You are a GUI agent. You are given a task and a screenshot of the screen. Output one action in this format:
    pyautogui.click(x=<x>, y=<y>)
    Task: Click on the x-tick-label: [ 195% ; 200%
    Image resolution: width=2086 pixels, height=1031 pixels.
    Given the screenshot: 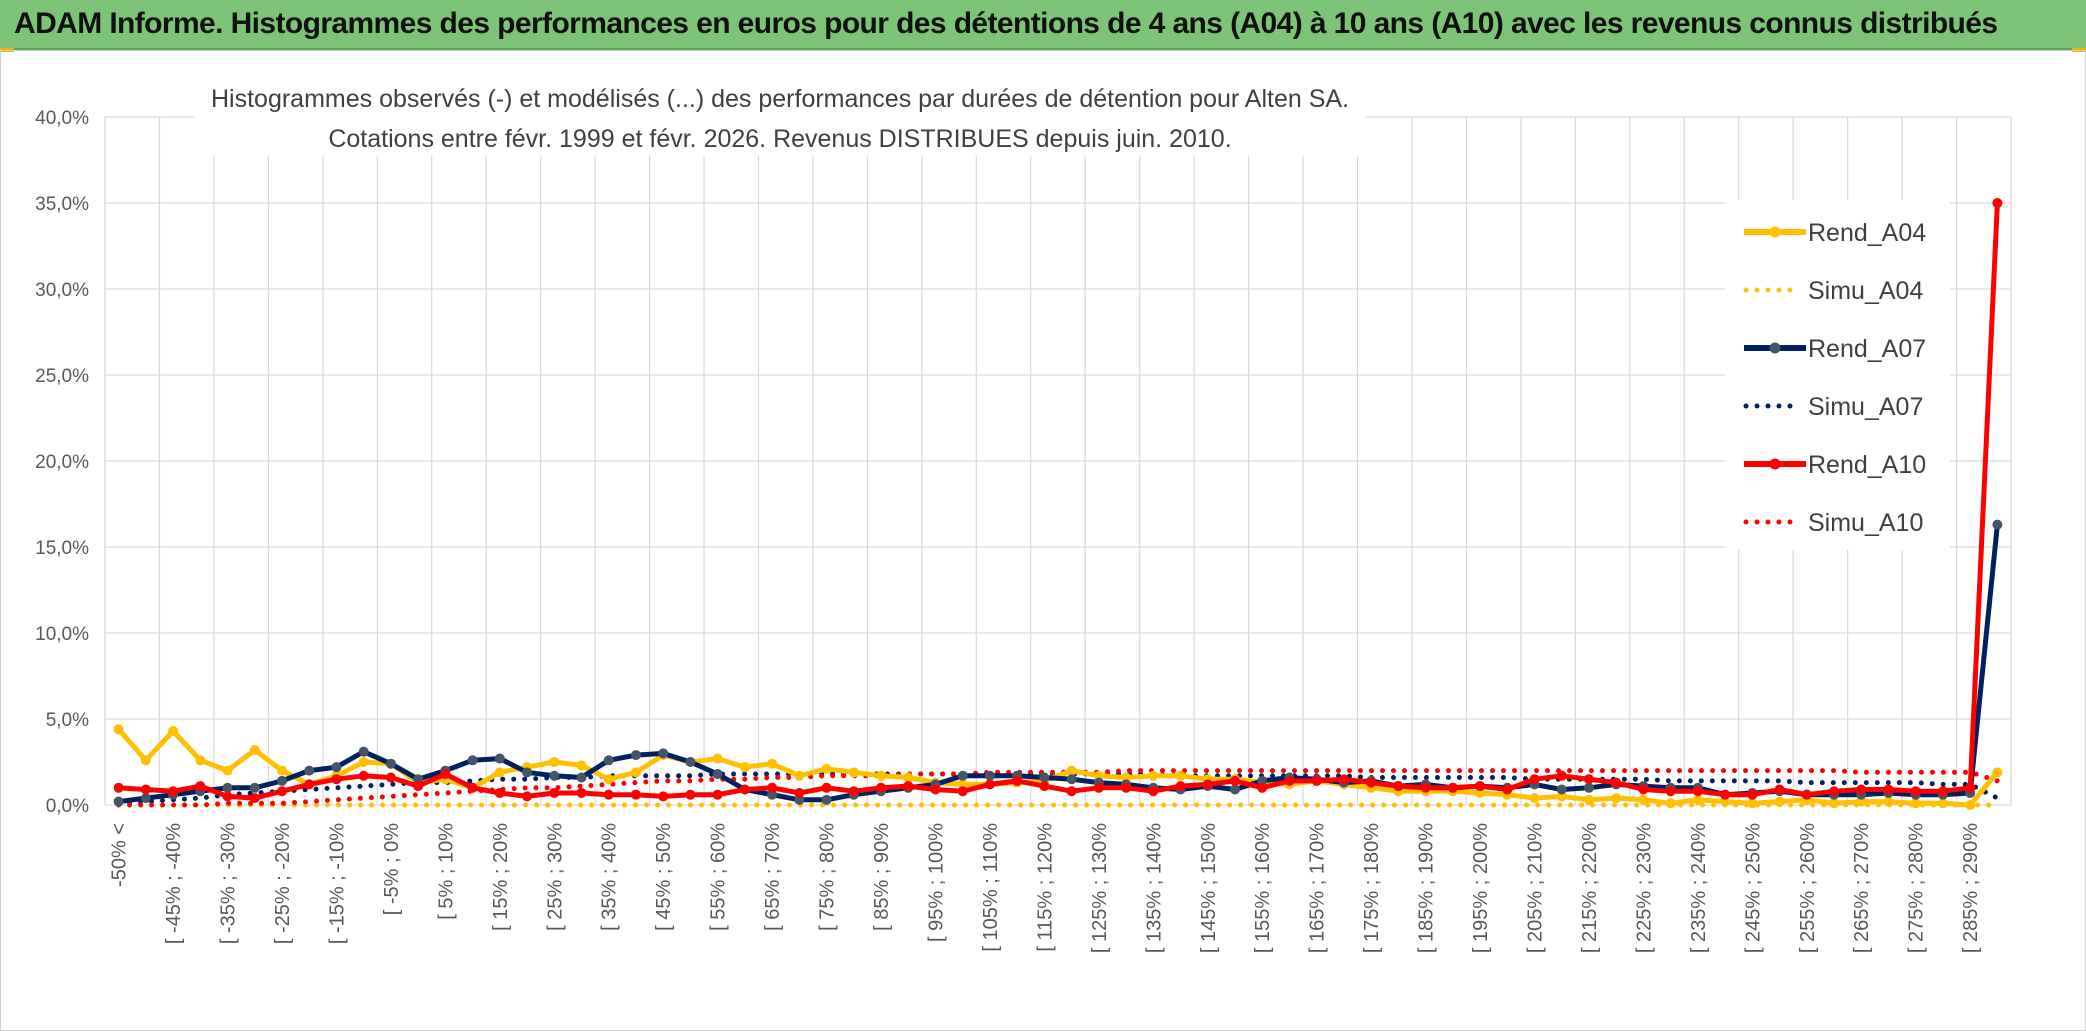 What is the action you would take?
    pyautogui.click(x=1481, y=888)
    